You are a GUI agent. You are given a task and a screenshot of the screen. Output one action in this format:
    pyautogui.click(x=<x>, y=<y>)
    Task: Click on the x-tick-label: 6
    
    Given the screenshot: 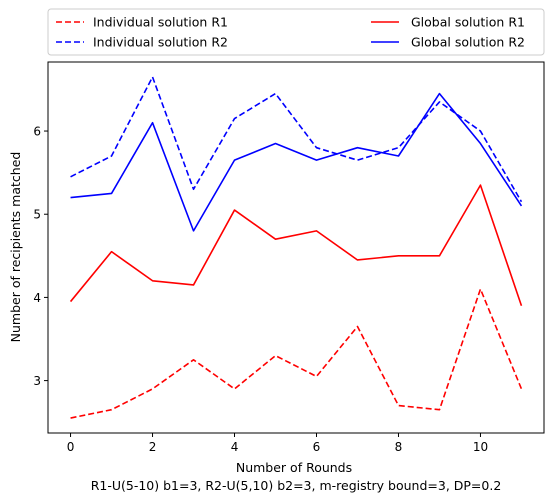 What is the action you would take?
    pyautogui.click(x=317, y=447)
    